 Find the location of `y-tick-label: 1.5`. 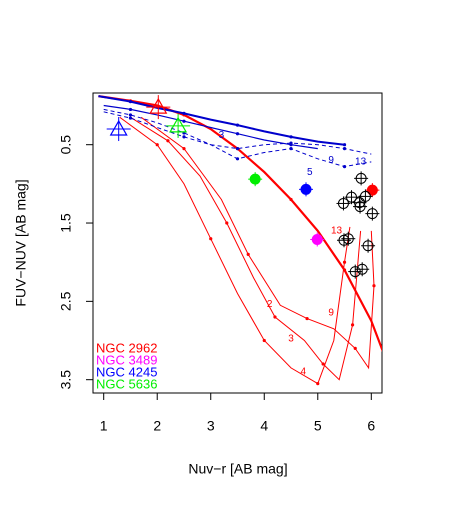

y-tick-label: 1.5 is located at coordinates (66, 223).